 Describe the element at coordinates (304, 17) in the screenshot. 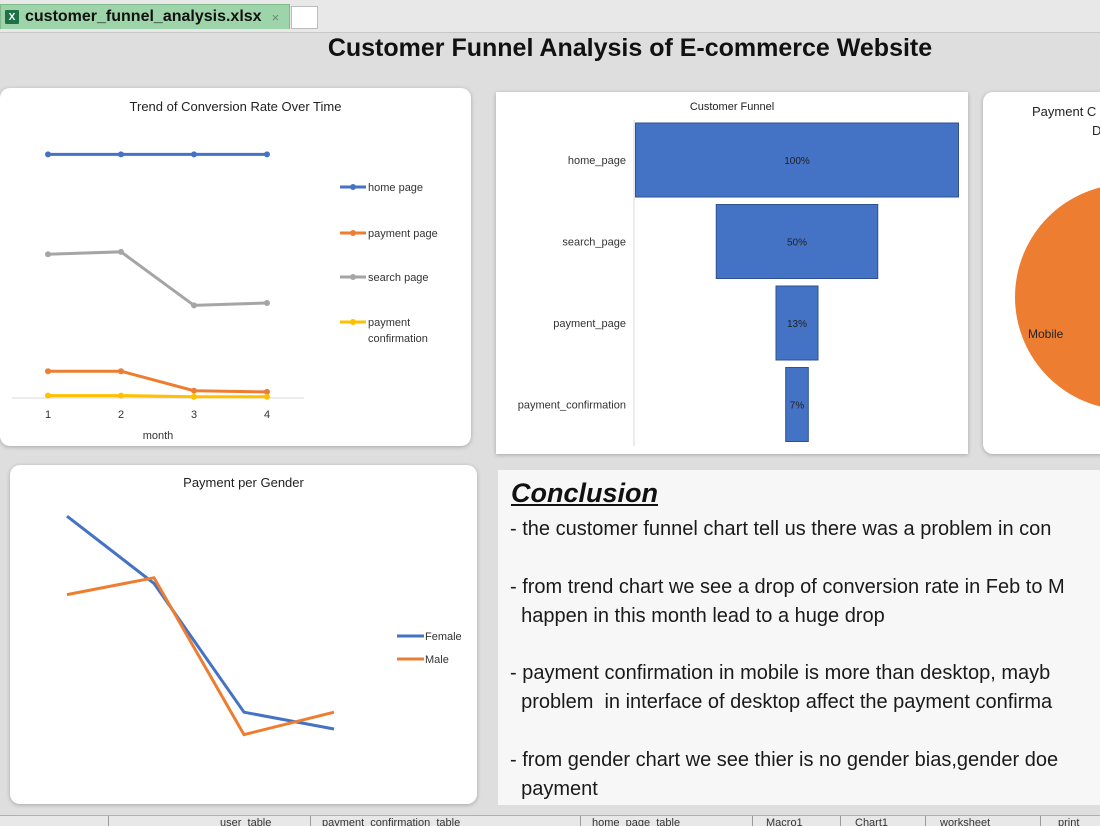

I see `new-tab-button` at that location.